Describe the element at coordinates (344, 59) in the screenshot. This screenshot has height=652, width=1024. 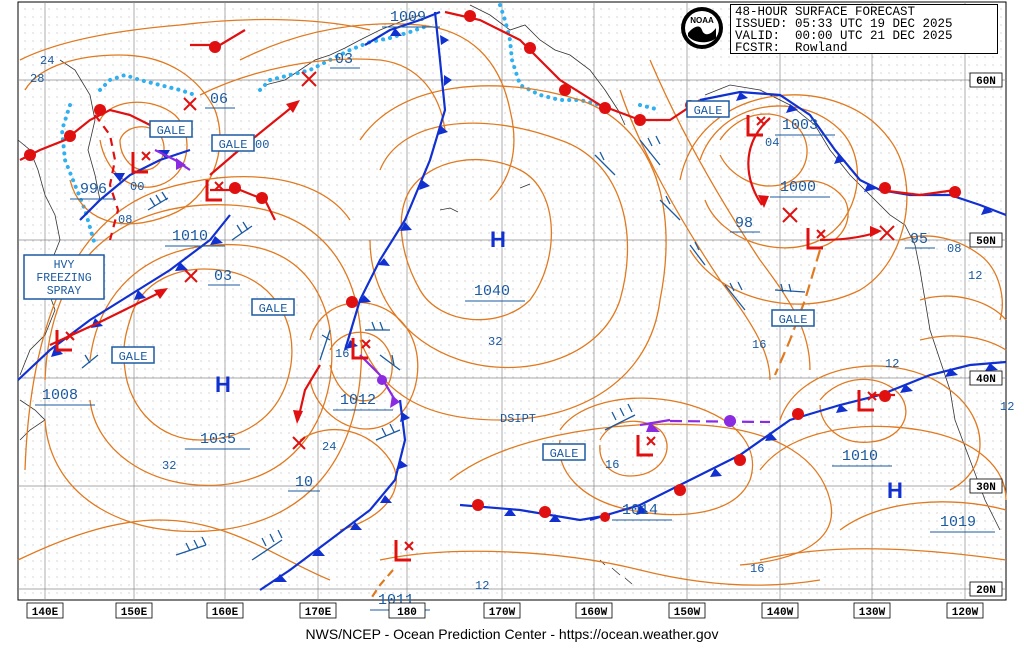
I see `past-pos-03-n: 03` at that location.